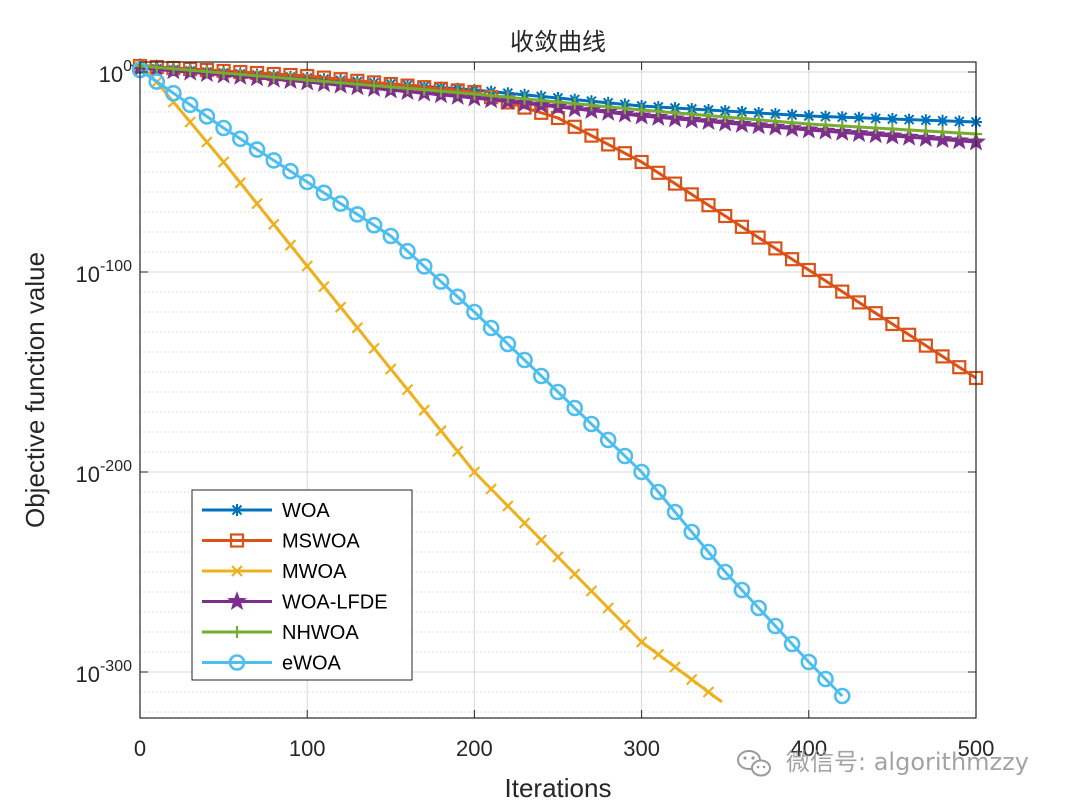 This screenshot has width=1080, height=810. I want to click on x-tick-label: 100, so click(307, 748).